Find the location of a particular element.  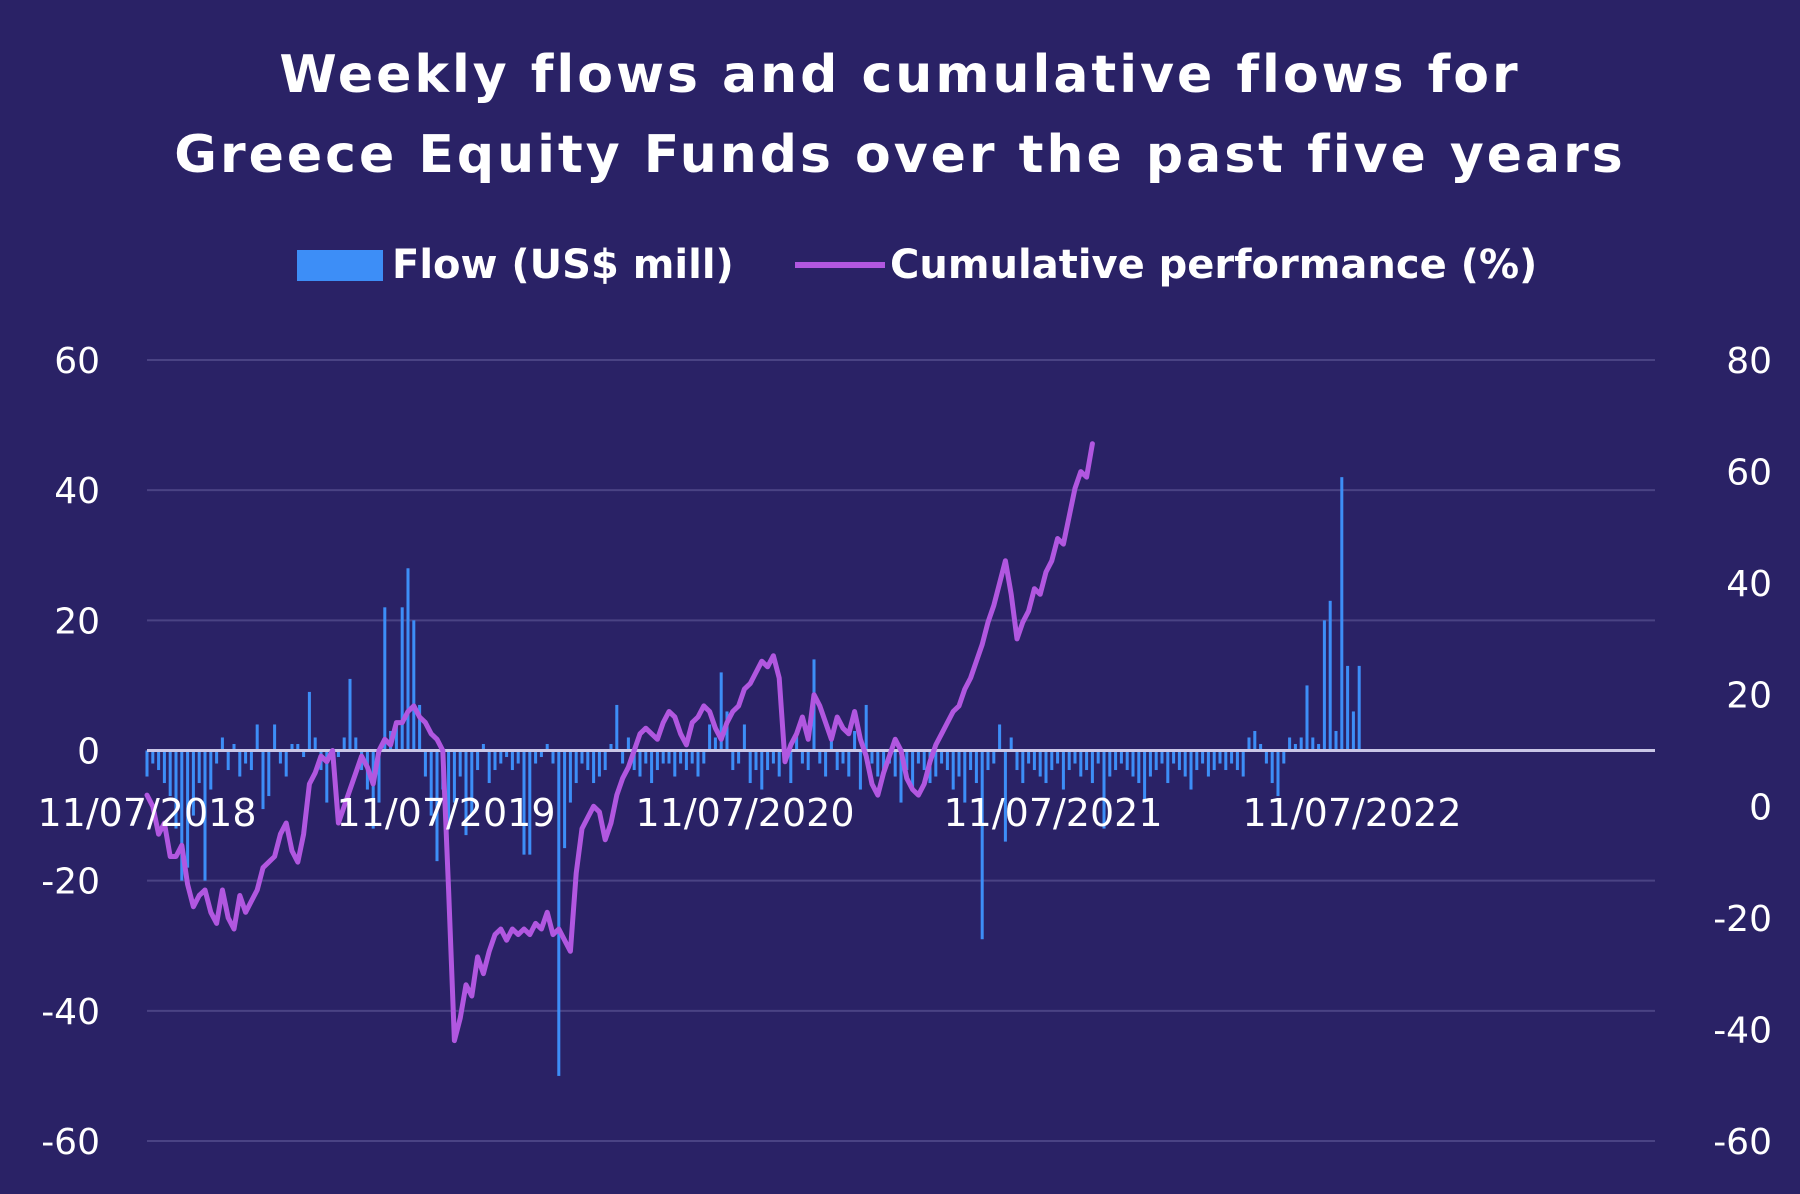

chart-title-line-1: Weekly flows and cumulative flows for is located at coordinates (899, 75).